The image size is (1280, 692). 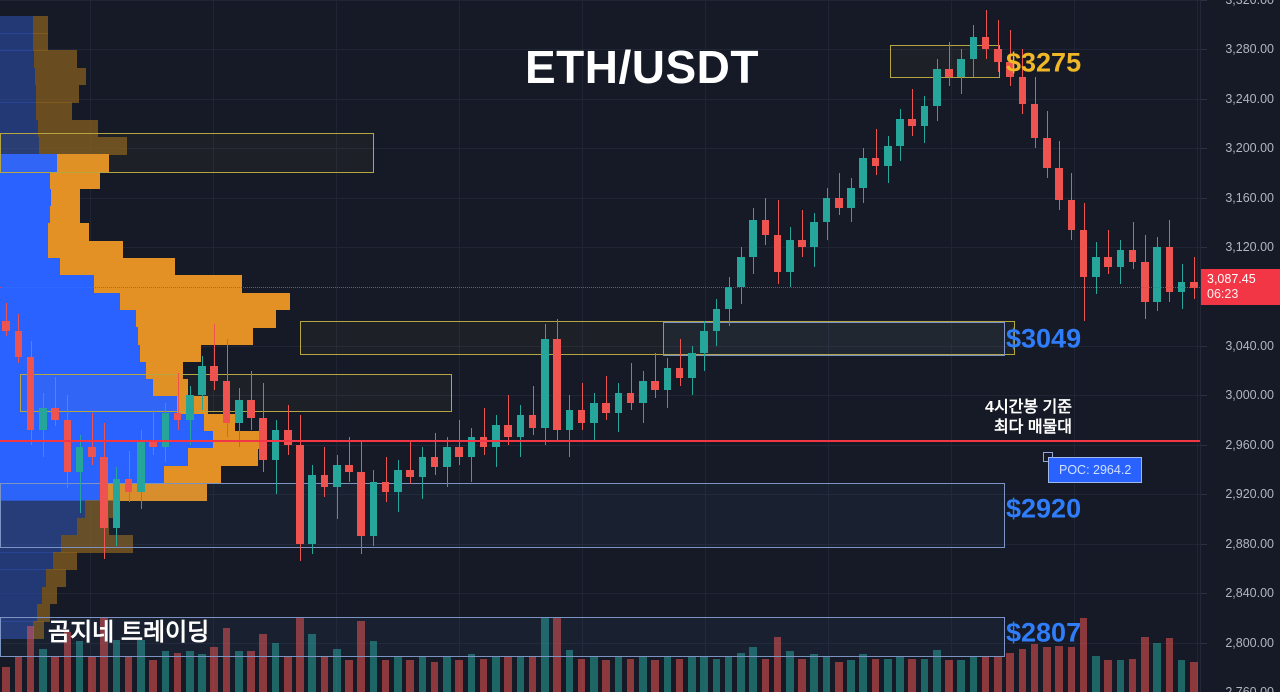 I want to click on gridline-vertical, so click(x=1074, y=346).